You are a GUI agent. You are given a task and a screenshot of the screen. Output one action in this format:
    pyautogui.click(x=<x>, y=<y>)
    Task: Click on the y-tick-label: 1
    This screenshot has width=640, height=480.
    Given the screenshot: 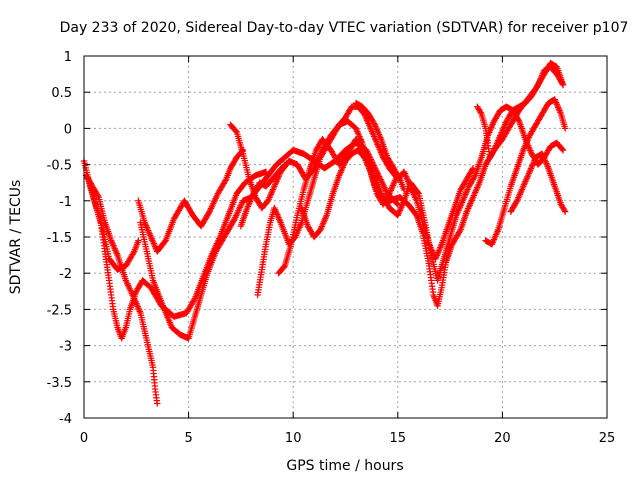 What is the action you would take?
    pyautogui.click(x=68, y=57)
    